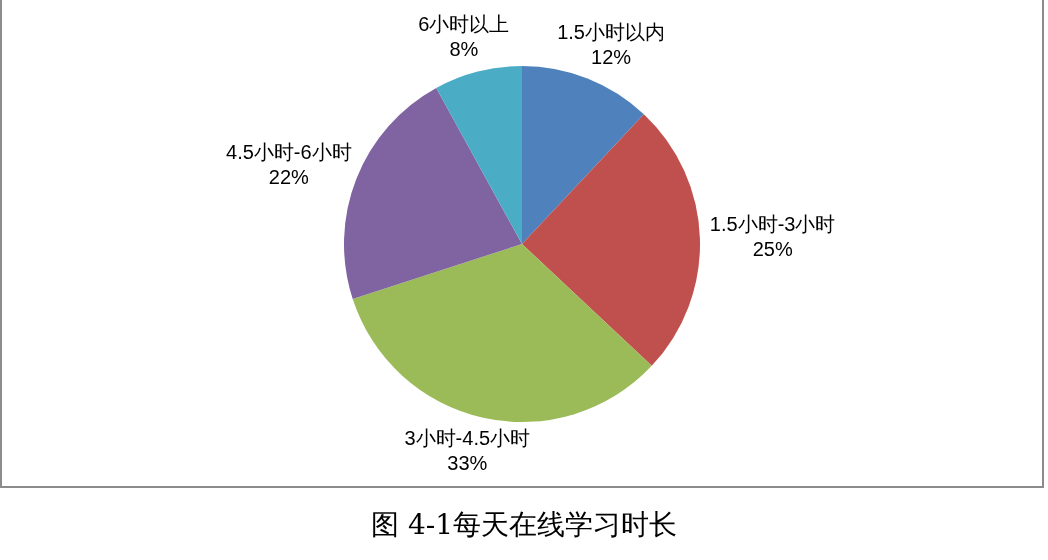  I want to click on data-label: 22%, so click(289, 177).